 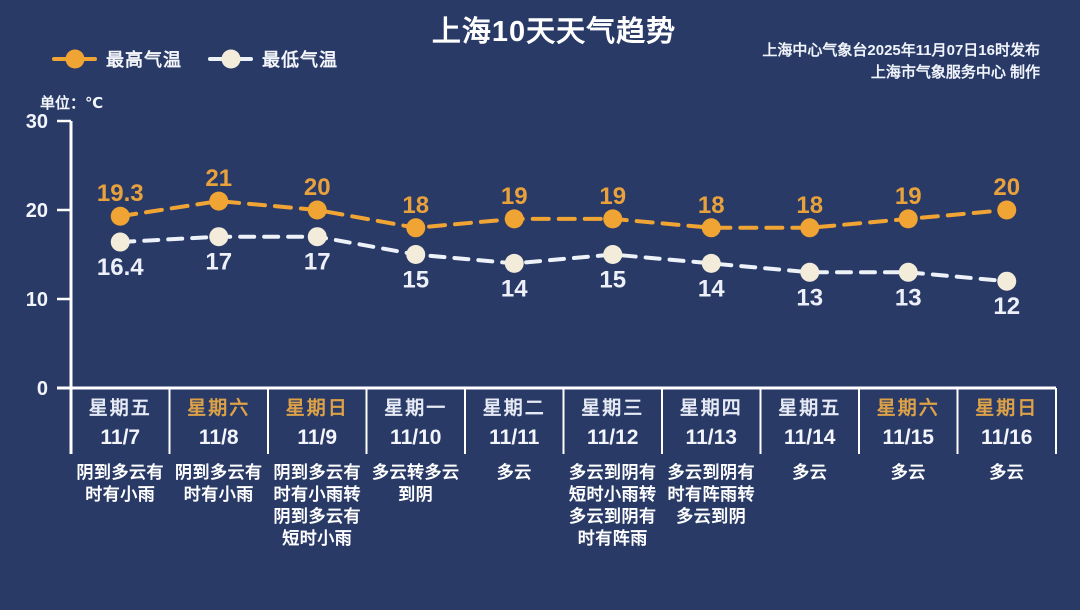 I want to click on date-label: 11/11, so click(x=514, y=437).